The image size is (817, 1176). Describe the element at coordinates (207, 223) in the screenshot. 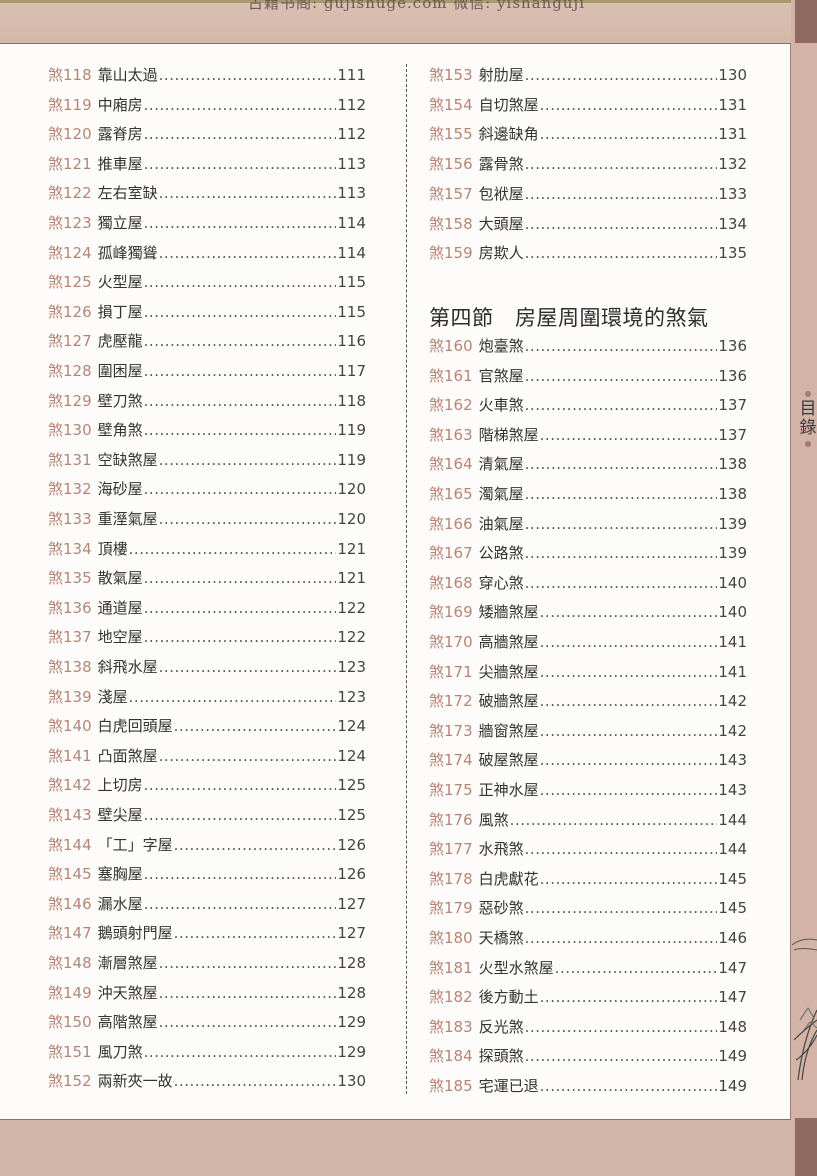

I see `toc-entry: 煞123 獨立屋 114` at that location.